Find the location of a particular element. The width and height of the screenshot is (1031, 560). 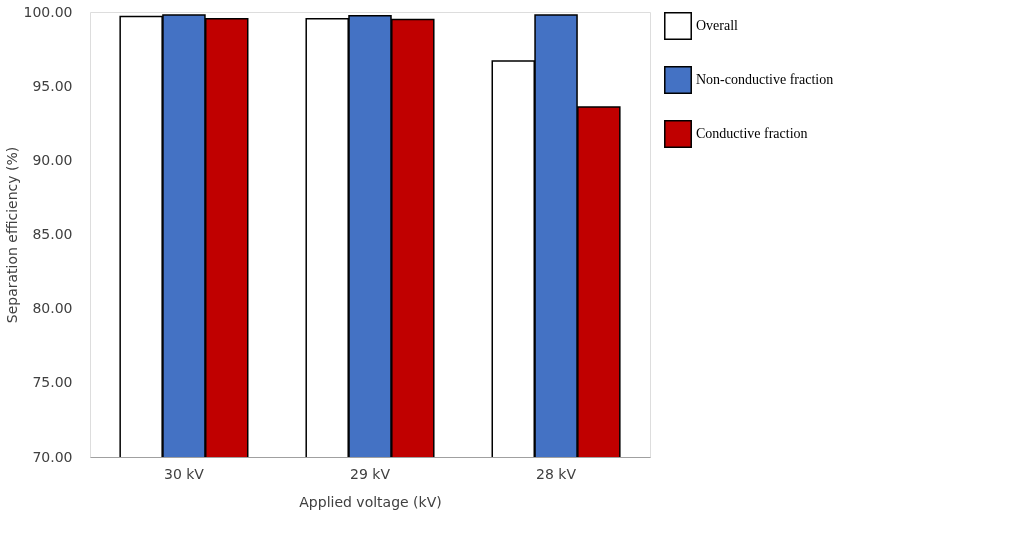

y-tick-label: 85.00 is located at coordinates (52, 234).